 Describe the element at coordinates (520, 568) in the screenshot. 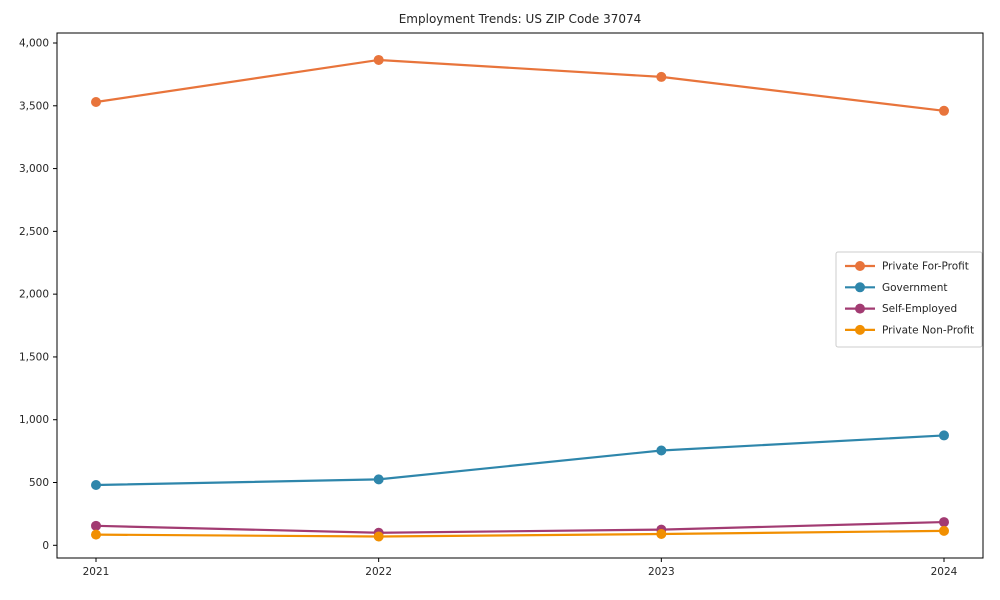

I see `x-axis: 2021 2022 2023 2024` at that location.